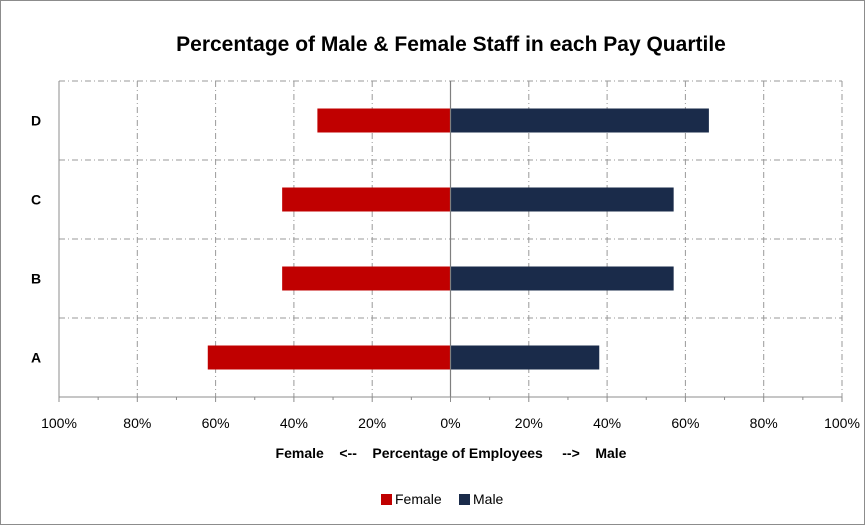  Describe the element at coordinates (488, 499) in the screenshot. I see `legend-label-male: Male` at that location.